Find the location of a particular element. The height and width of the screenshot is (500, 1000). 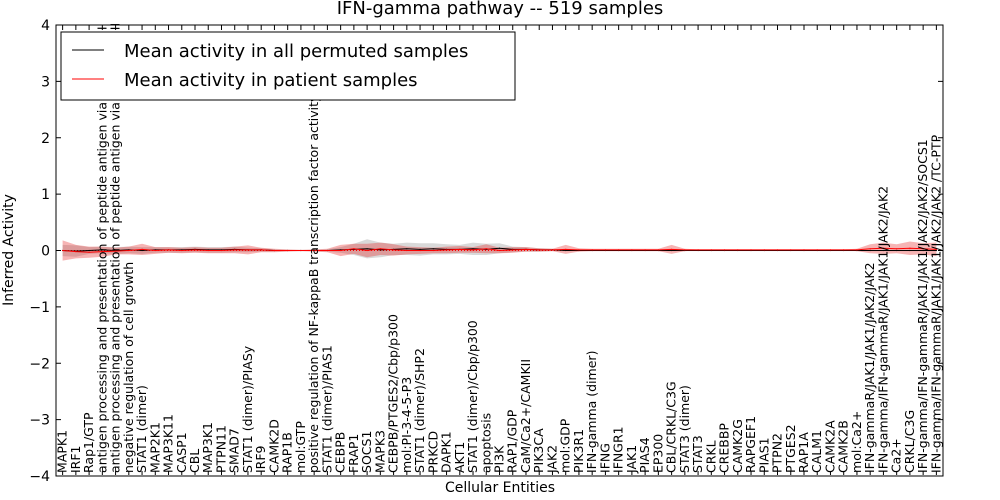

legend-box is located at coordinates (288, 66).